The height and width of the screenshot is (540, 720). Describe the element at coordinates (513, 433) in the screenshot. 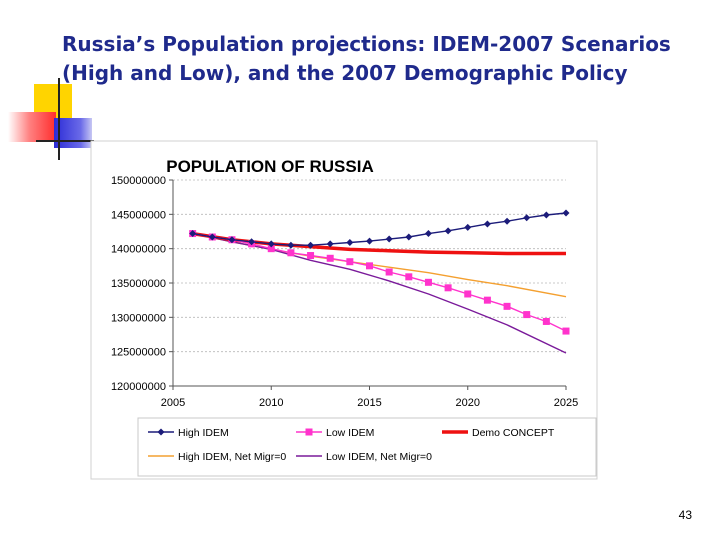

I see `legend-label: Demo CONCEPT` at that location.